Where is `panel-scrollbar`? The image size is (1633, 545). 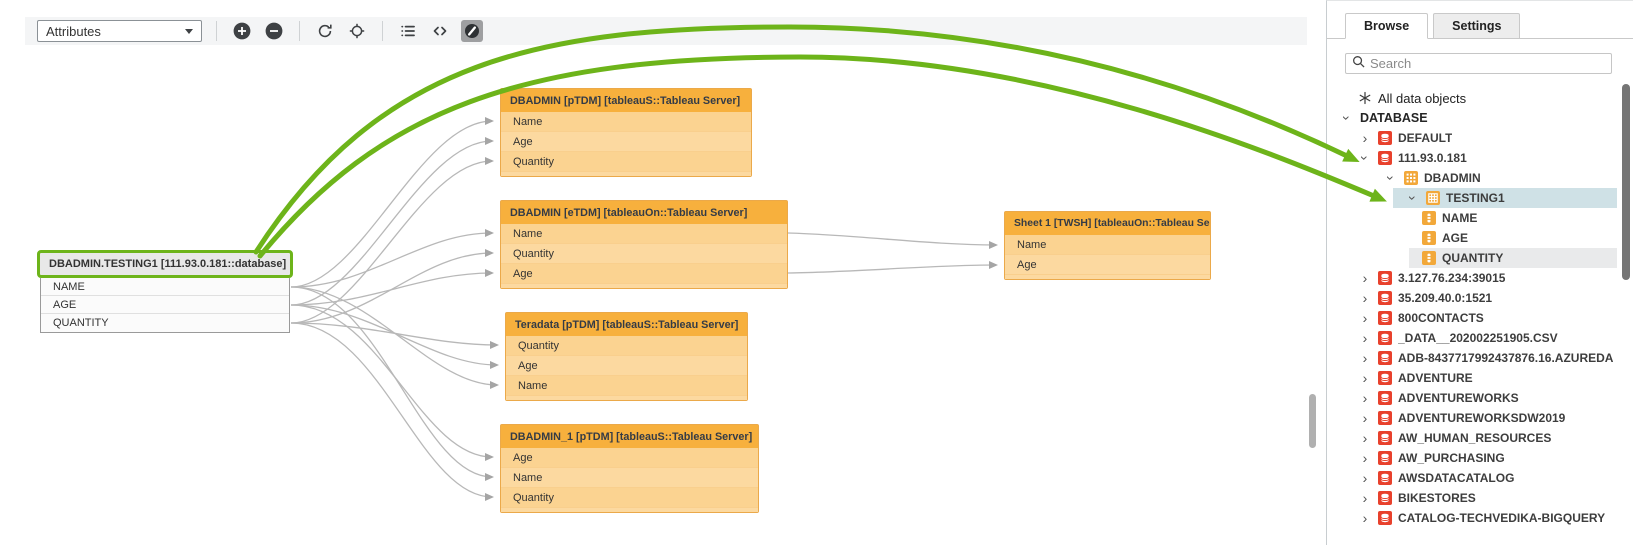
panel-scrollbar is located at coordinates (1626, 182).